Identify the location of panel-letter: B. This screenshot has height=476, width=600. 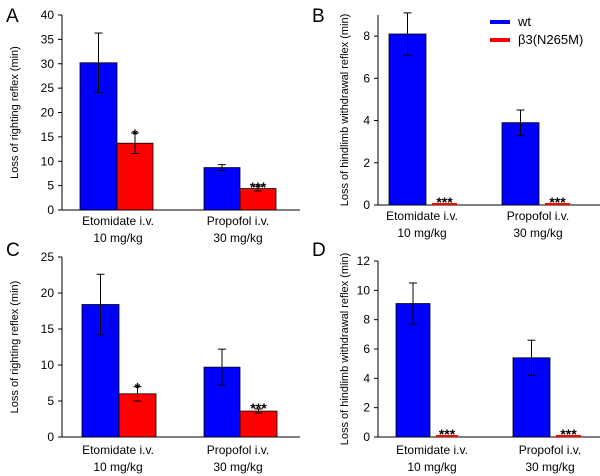
(318, 16).